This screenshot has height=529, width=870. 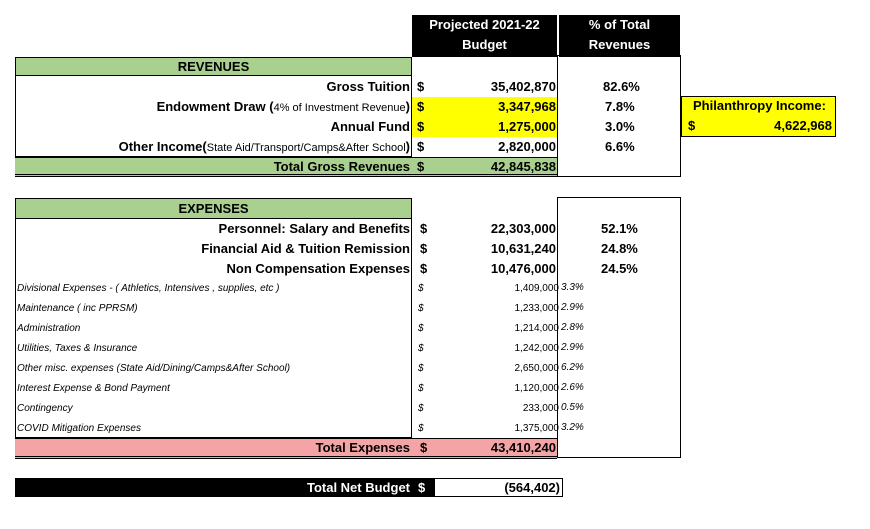 What do you see at coordinates (758, 116) in the screenshot?
I see `philanthropy-box` at bounding box center [758, 116].